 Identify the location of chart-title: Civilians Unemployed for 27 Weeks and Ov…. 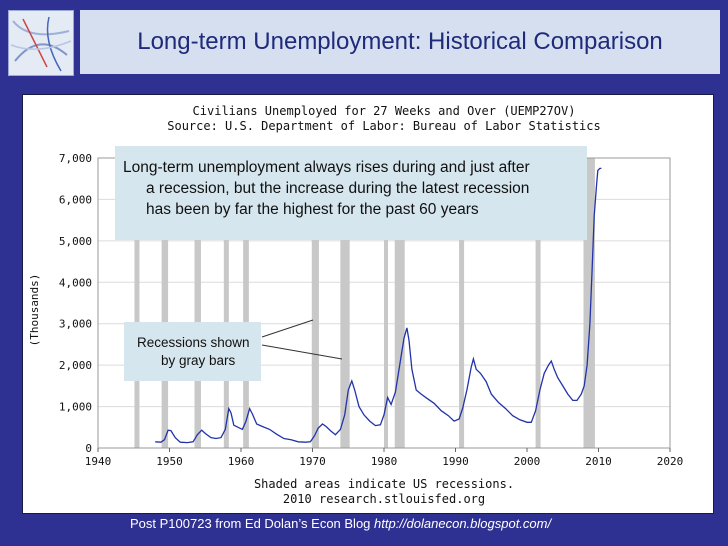
(384, 111).